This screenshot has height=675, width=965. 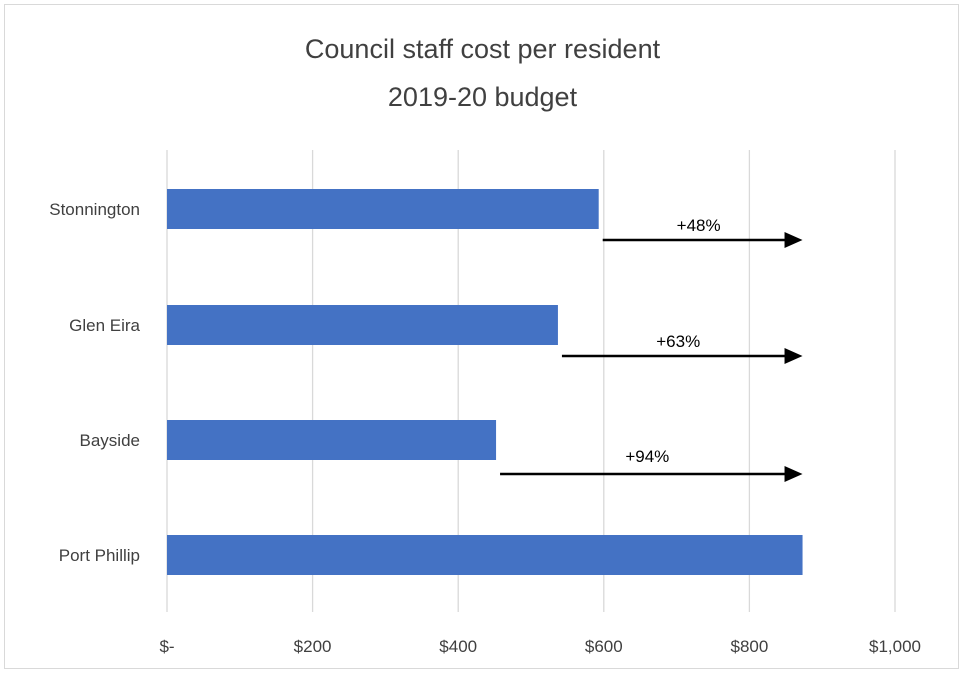 I want to click on x-tick-label-3: $600, so click(x=604, y=646).